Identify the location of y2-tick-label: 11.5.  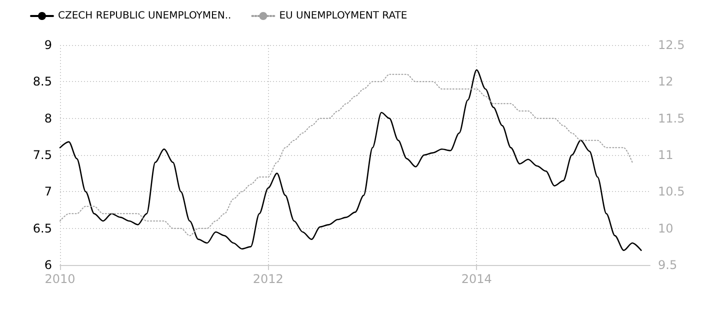
(671, 118).